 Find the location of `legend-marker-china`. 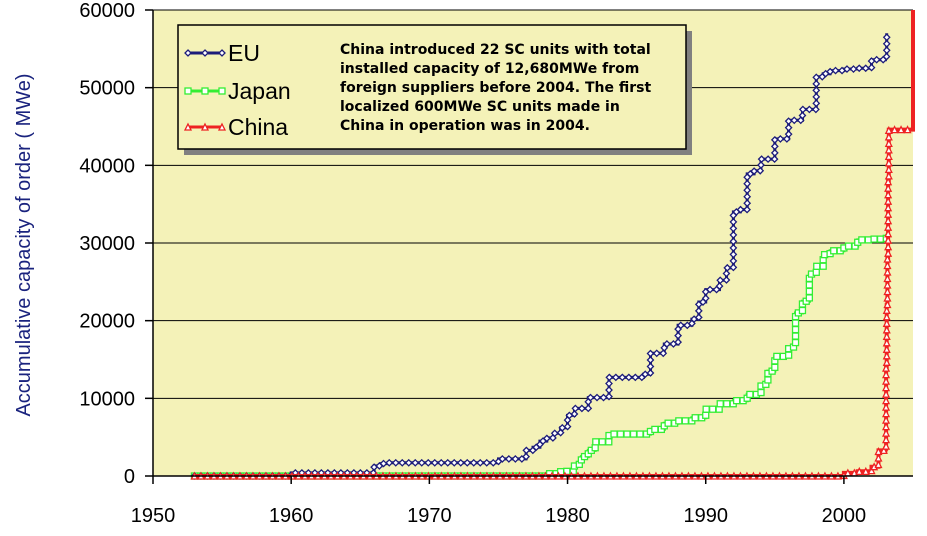

legend-marker-china is located at coordinates (205, 126).